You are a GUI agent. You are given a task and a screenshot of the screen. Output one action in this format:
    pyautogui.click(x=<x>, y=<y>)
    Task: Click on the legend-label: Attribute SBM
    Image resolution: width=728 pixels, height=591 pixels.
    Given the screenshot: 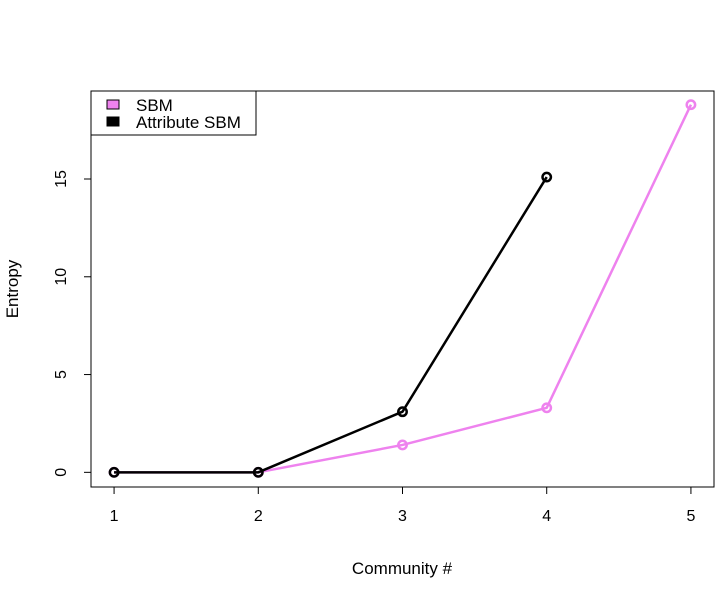 What is the action you would take?
    pyautogui.click(x=188, y=122)
    